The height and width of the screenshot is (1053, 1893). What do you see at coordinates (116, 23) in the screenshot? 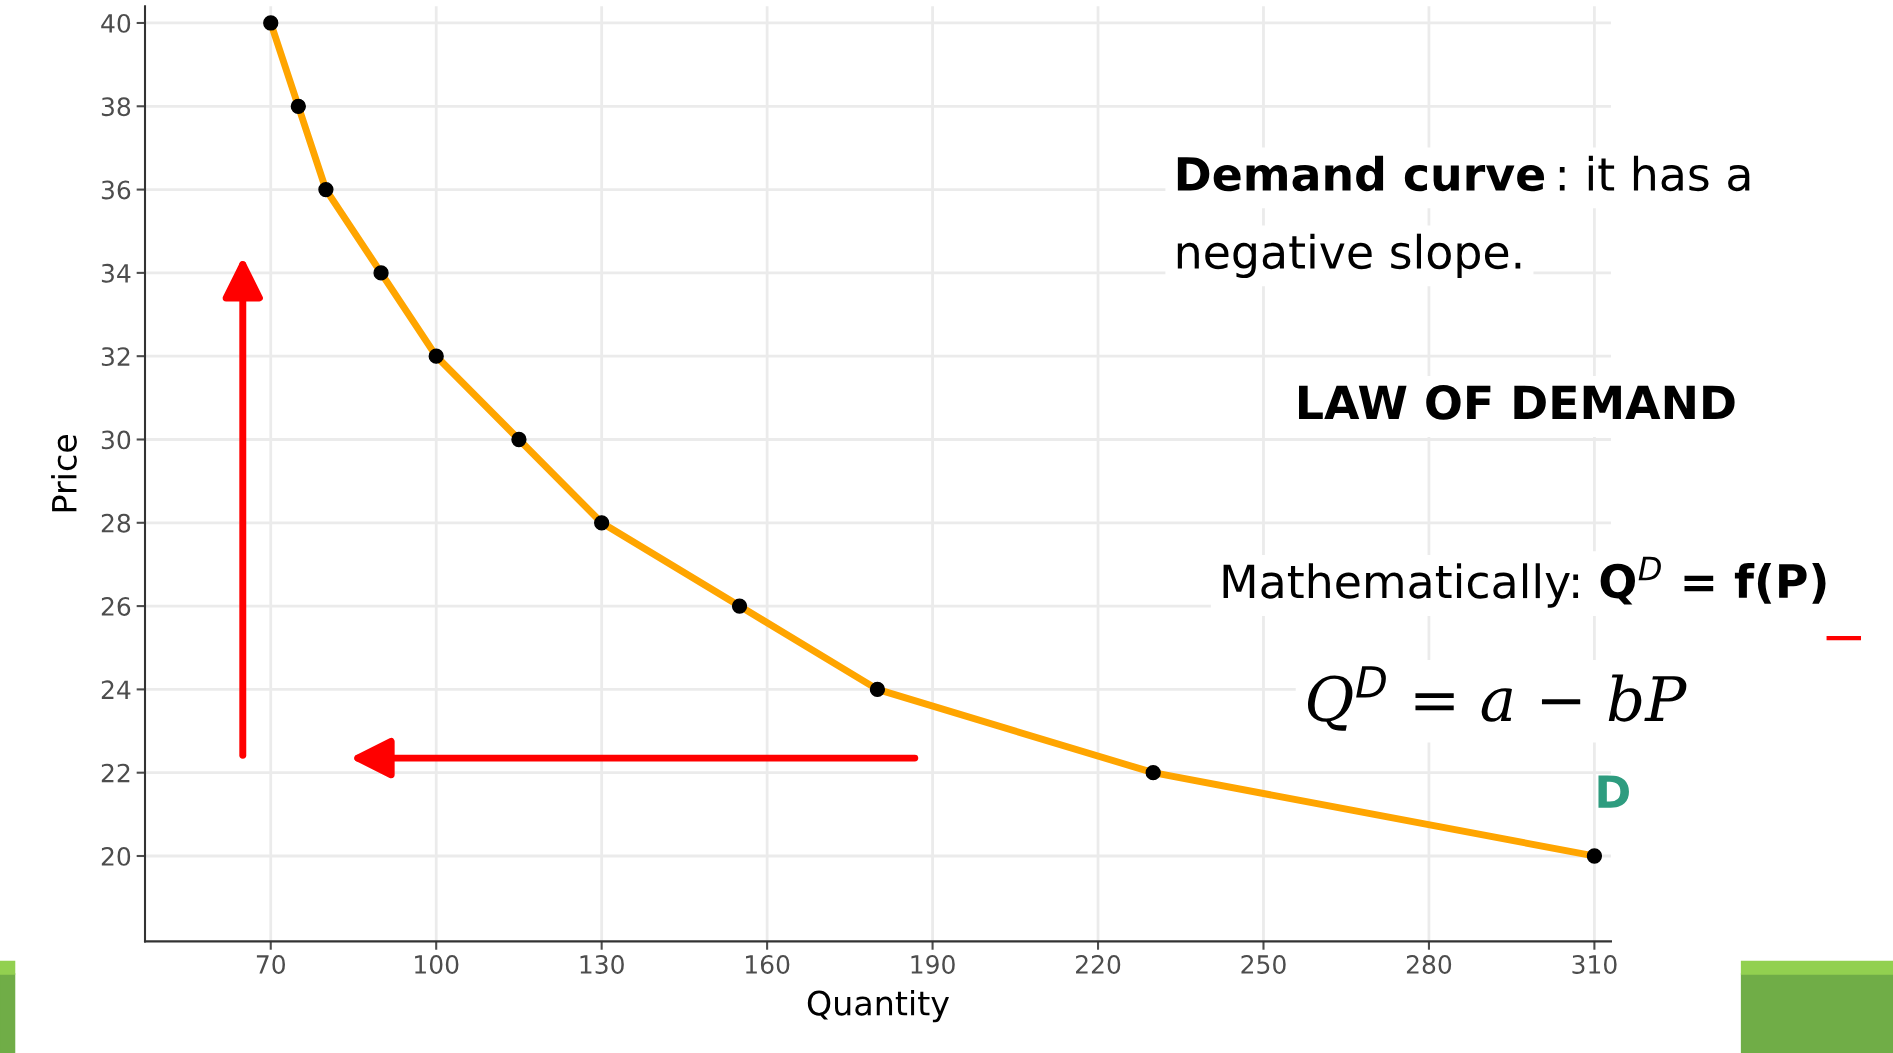
I see `y-tick-label: 40` at bounding box center [116, 23].